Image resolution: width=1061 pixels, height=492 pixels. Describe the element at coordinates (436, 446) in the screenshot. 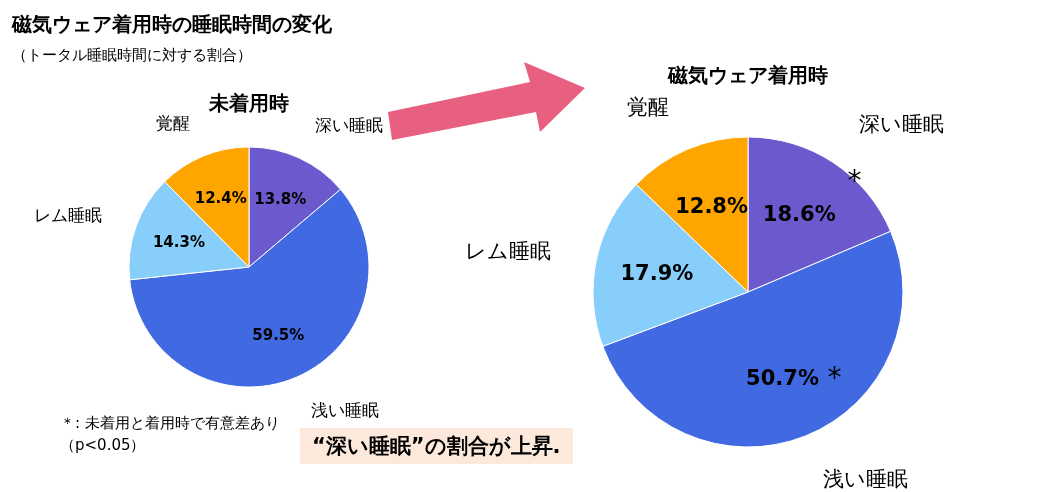

I see `text: “深い睡眠”の割合が上昇.` at that location.